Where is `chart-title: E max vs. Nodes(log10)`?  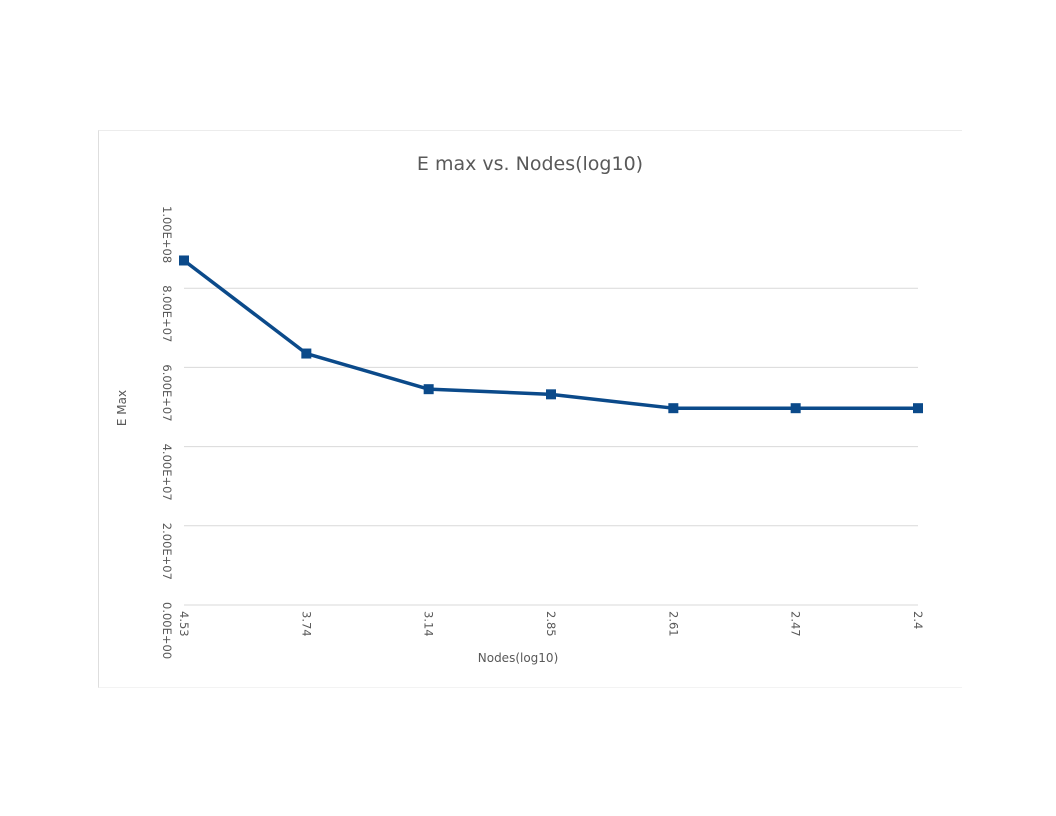 chart-title: E max vs. Nodes(log10) is located at coordinates (530, 164).